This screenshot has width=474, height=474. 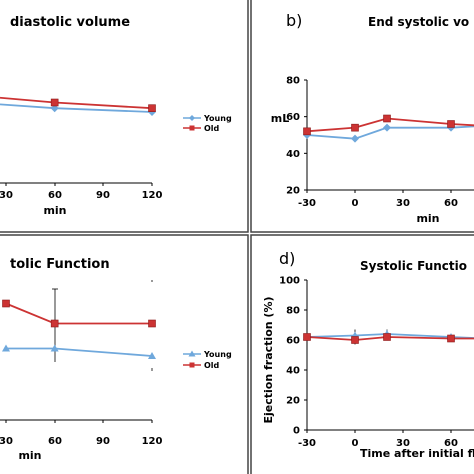 I want to click on panel-d-y-tick-label: 20, so click(x=293, y=401).